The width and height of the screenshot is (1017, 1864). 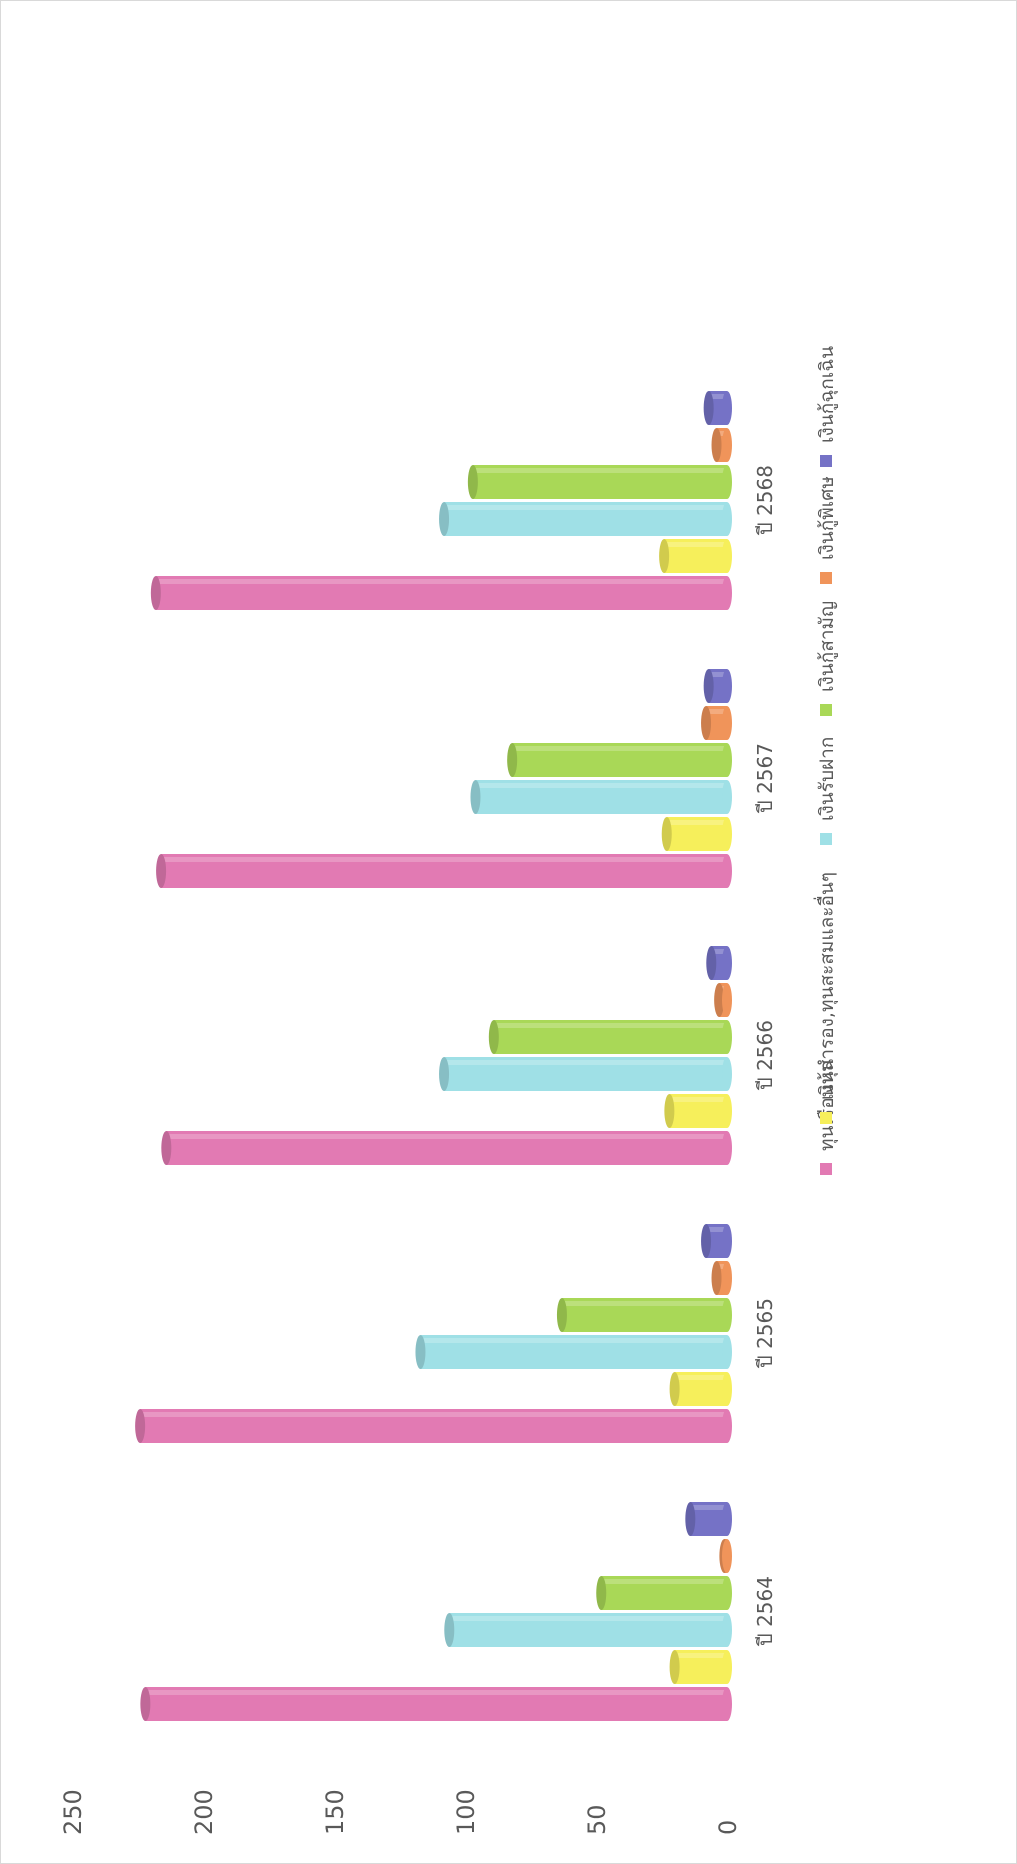 I want to click on y-tick-label: 100, so click(x=466, y=1812).